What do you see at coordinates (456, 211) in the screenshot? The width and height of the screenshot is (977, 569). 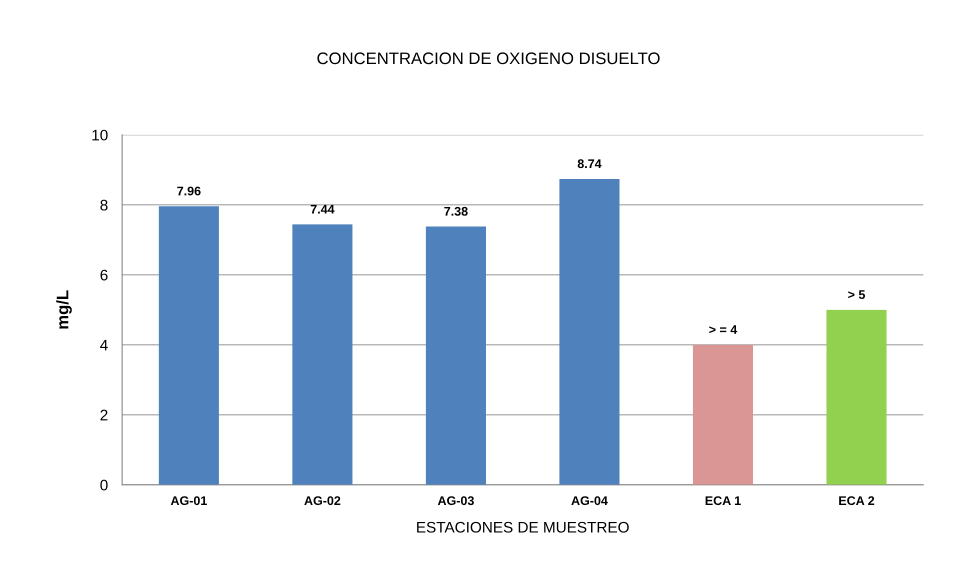 I see `data-label: 7.38` at bounding box center [456, 211].